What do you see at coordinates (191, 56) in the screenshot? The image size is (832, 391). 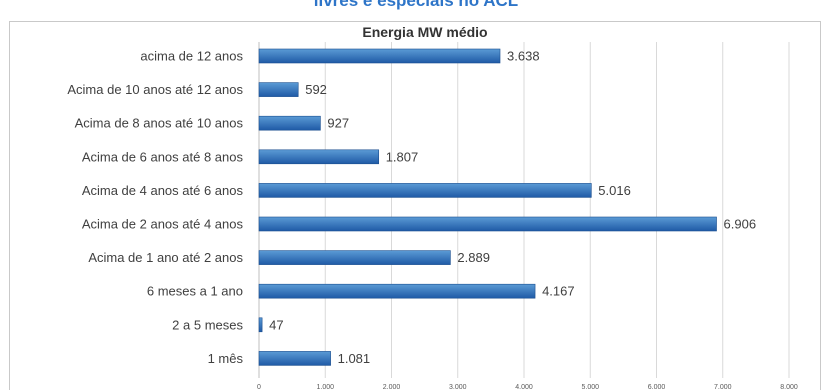 I see `category-label: acima de 12 anos` at bounding box center [191, 56].